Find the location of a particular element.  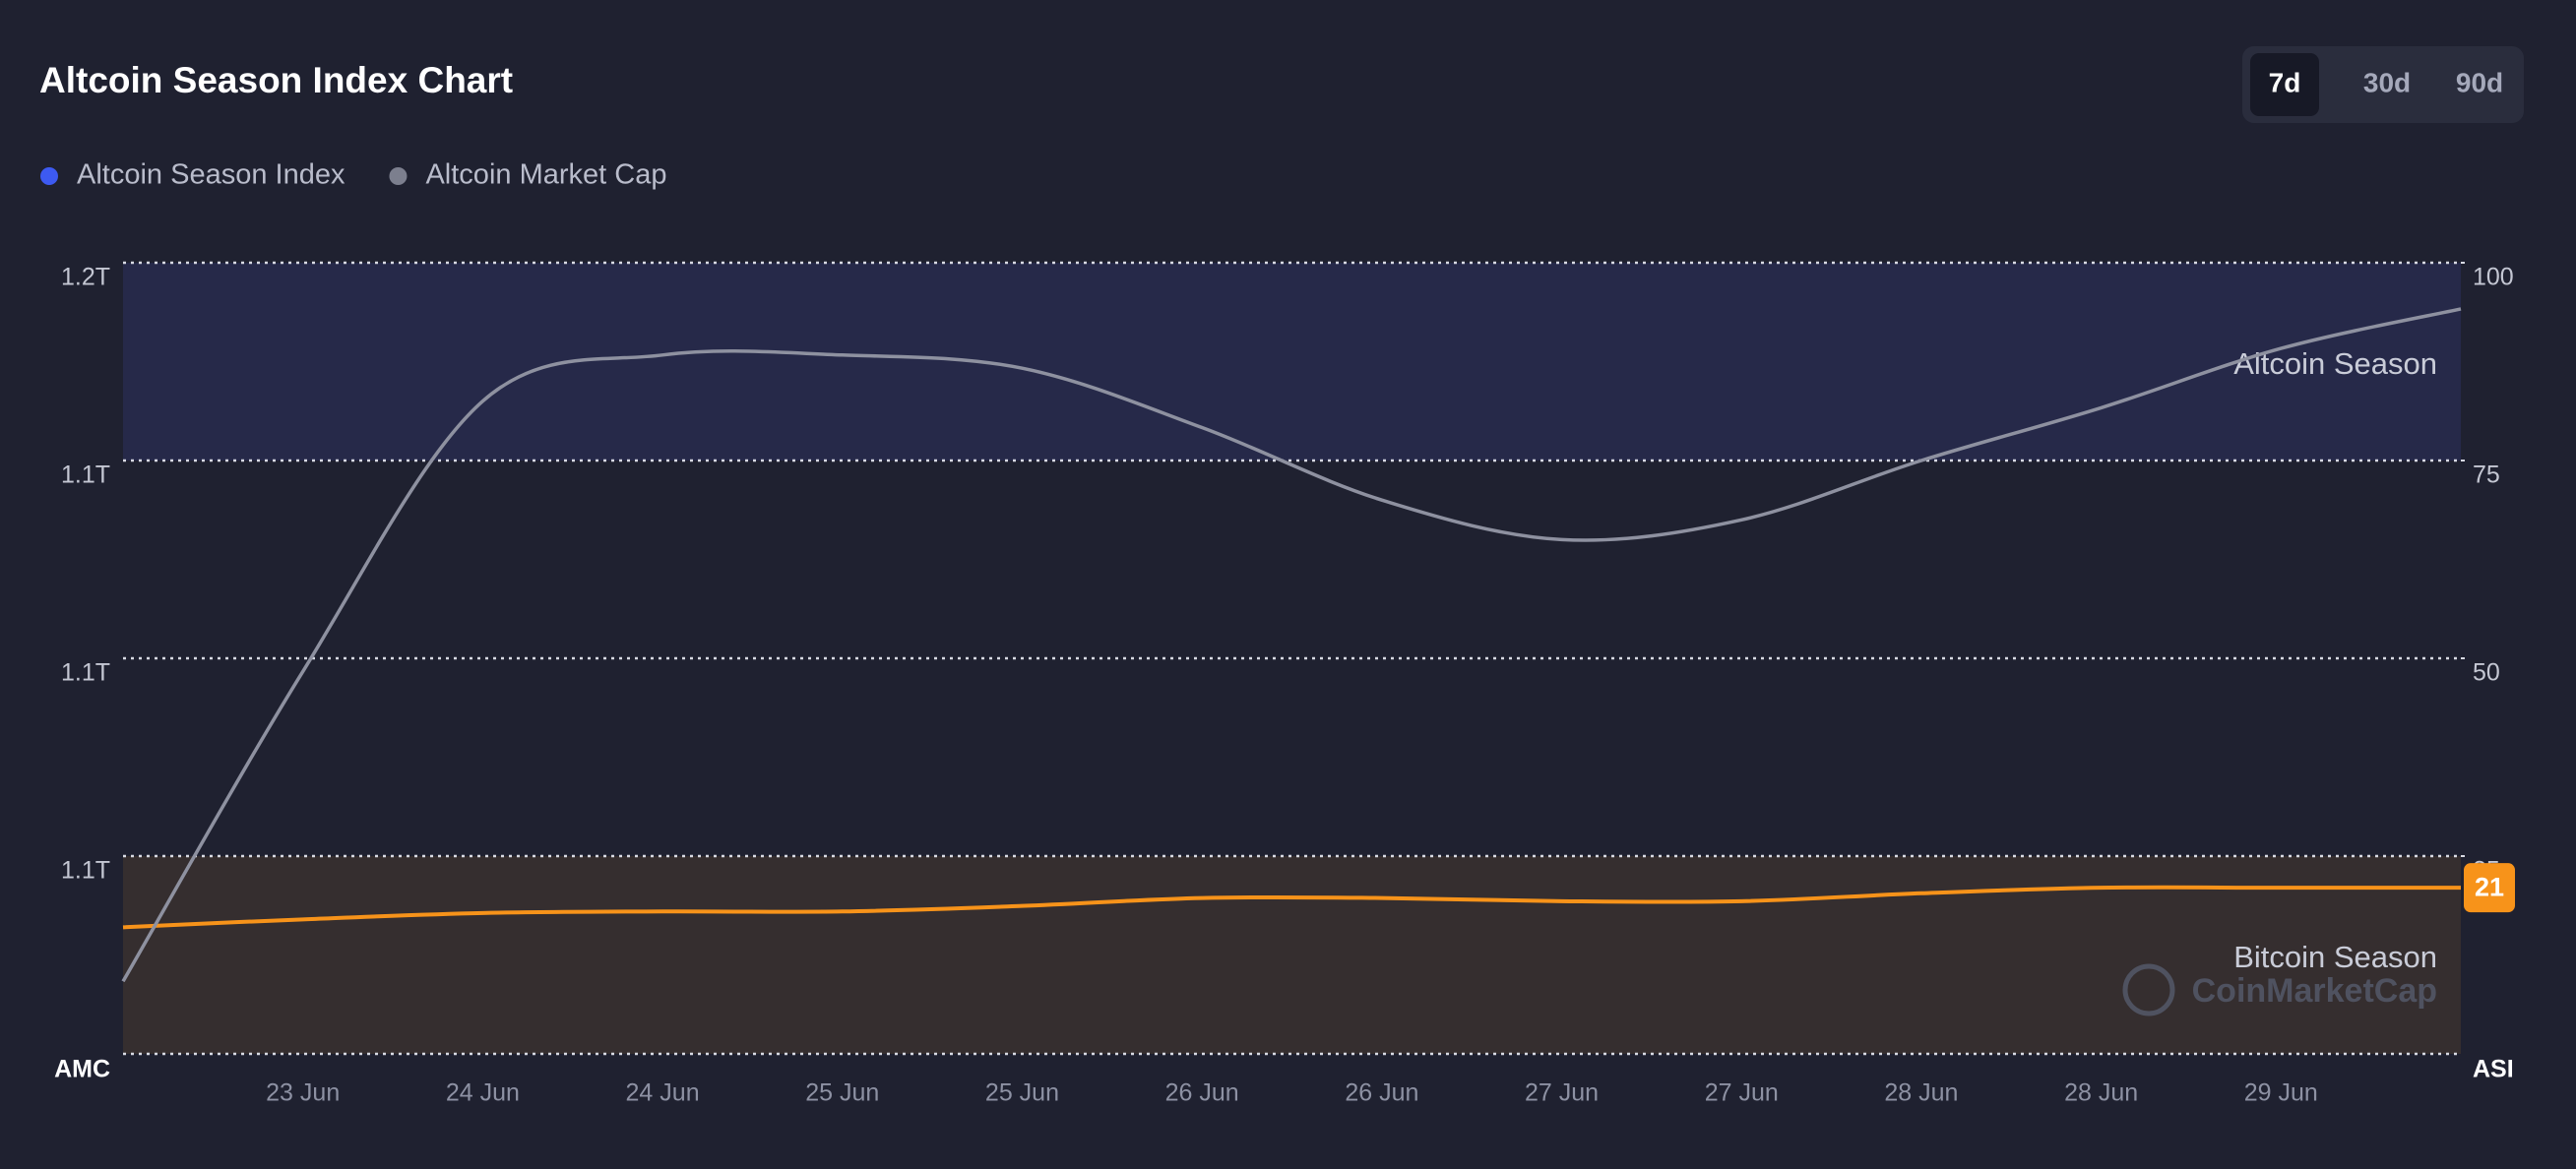

range-button-active is located at coordinates (2284, 85).